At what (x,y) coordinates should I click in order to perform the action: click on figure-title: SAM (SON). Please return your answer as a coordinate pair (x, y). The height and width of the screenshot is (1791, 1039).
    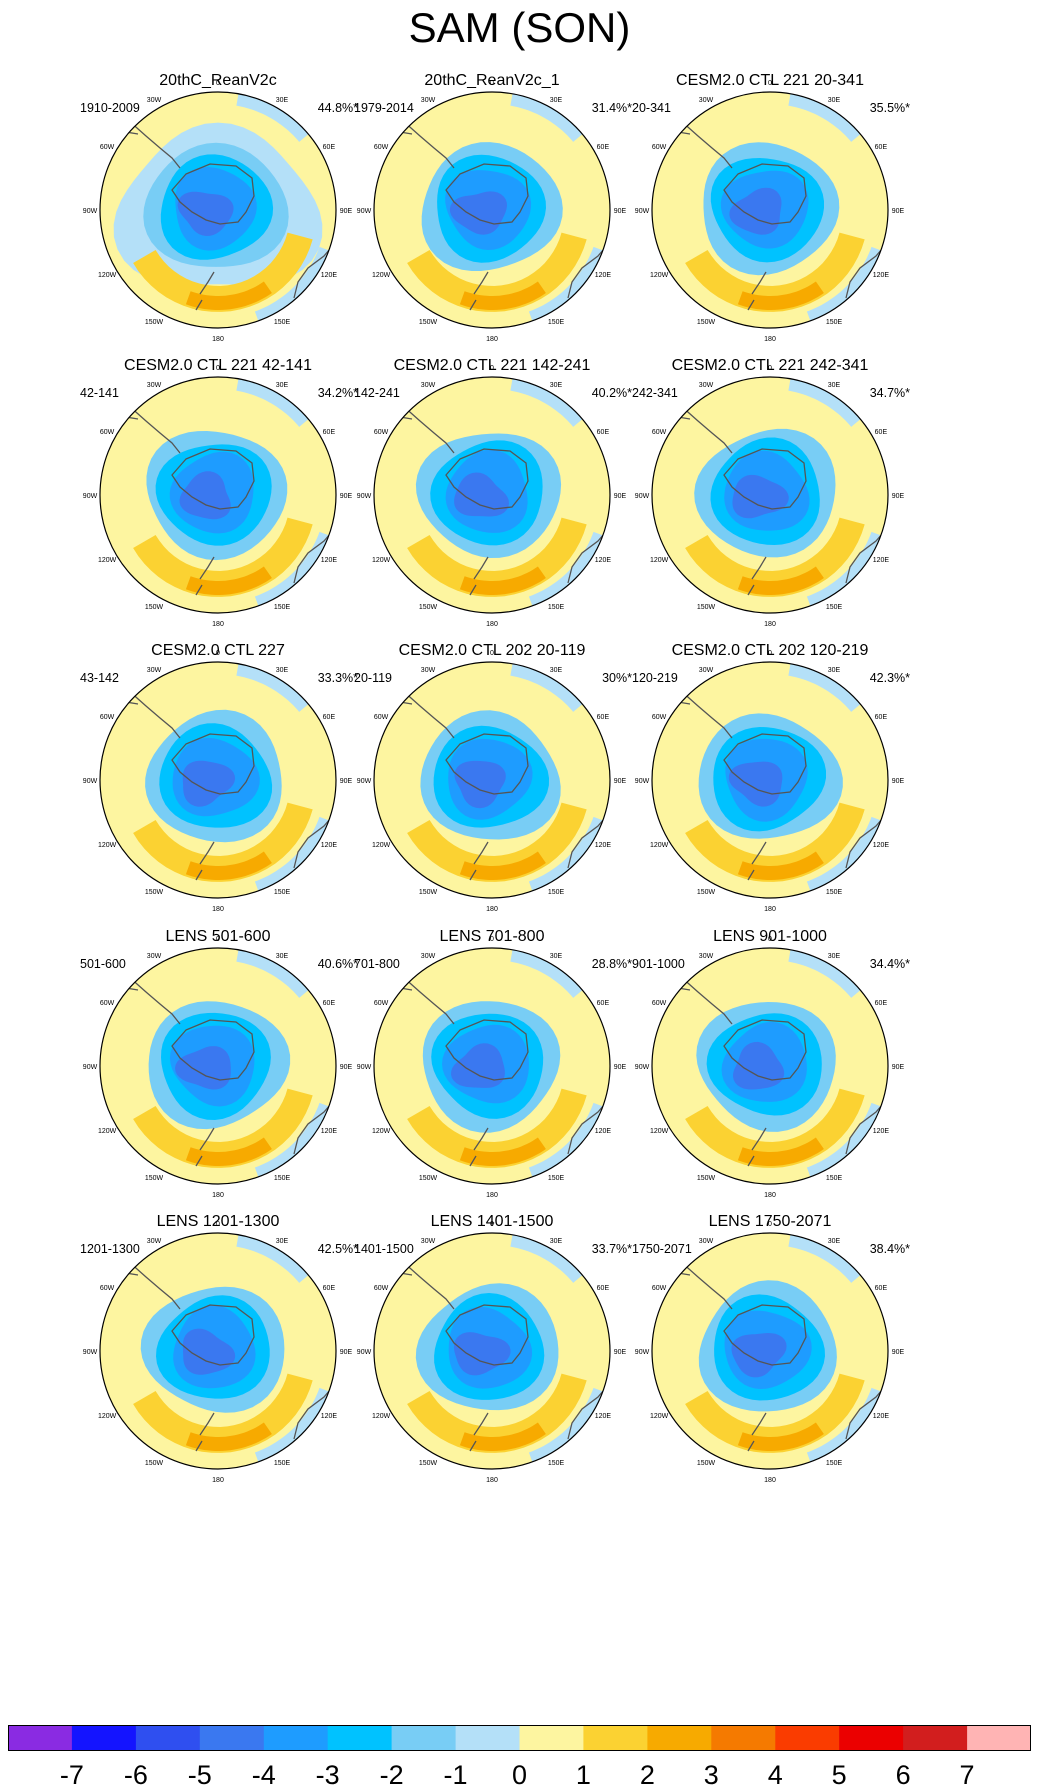
    Looking at the image, I should click on (519, 27).